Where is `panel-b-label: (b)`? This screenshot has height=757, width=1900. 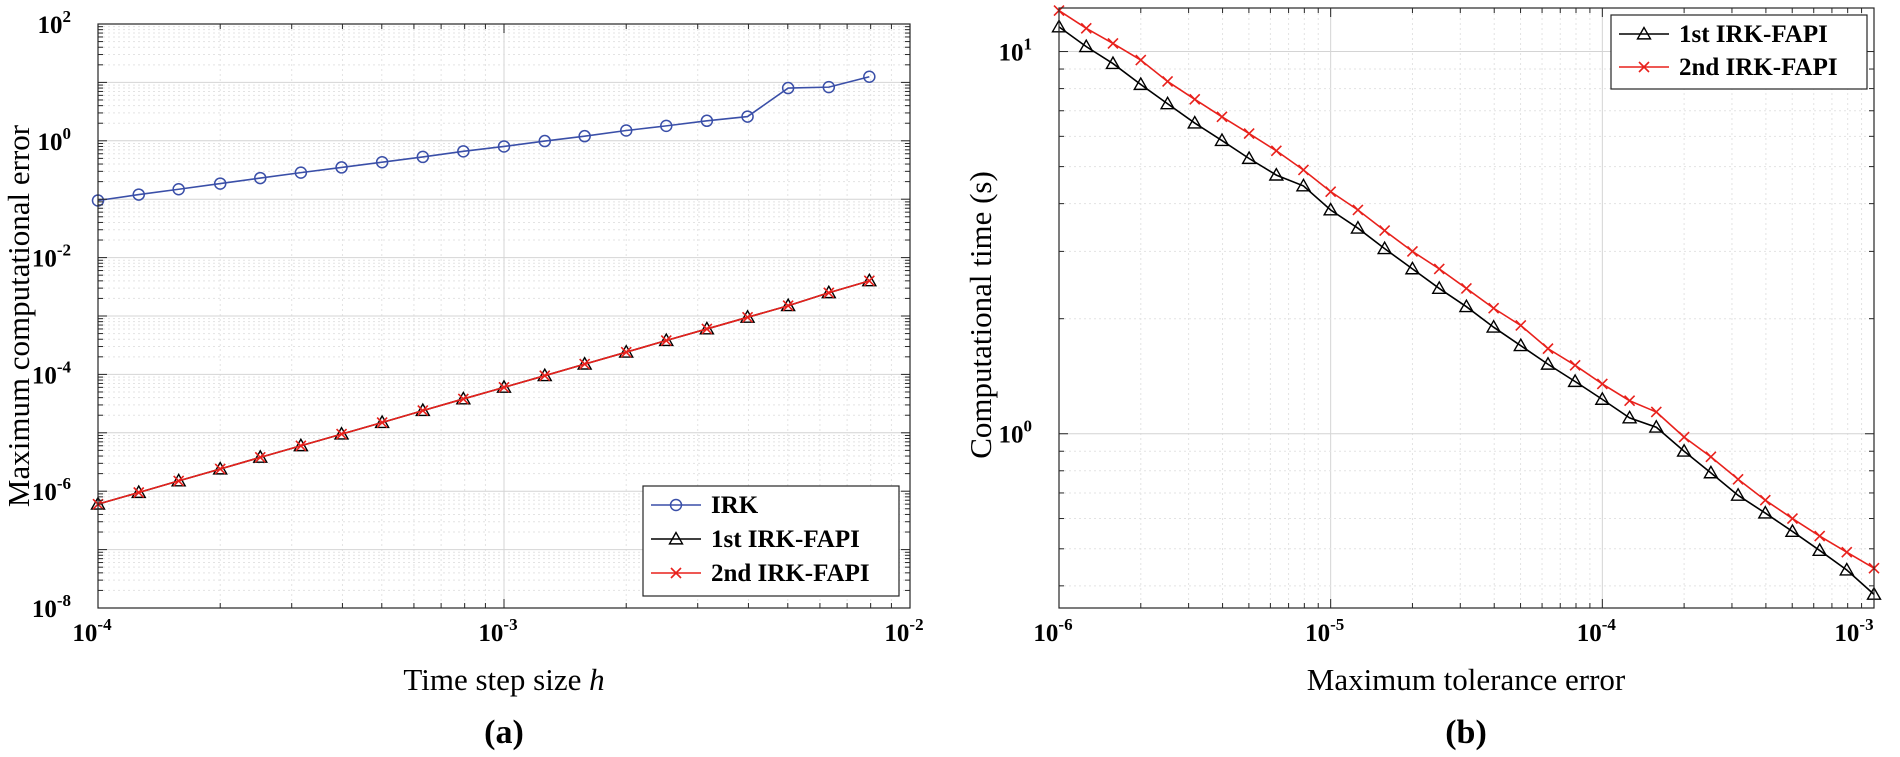 panel-b-label: (b) is located at coordinates (1466, 732).